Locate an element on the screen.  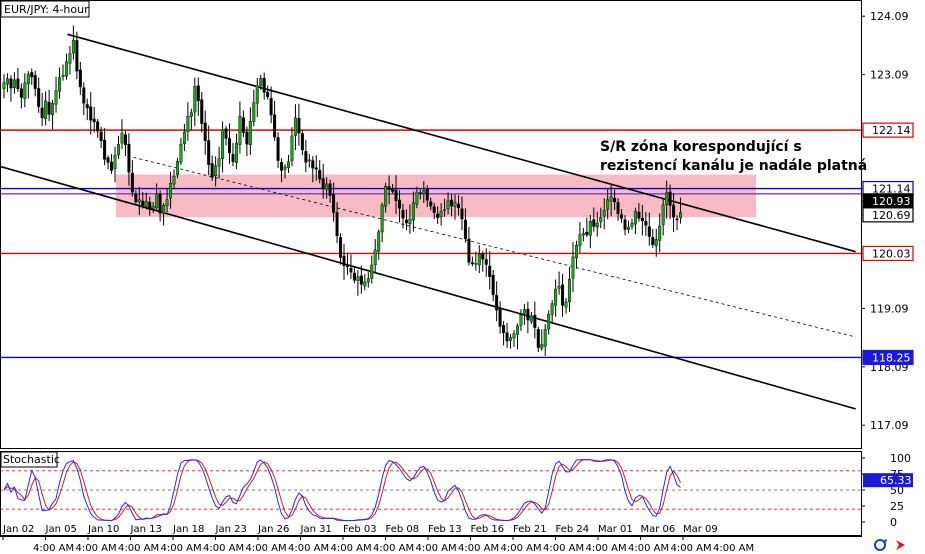
stoch-tick-label: 25 is located at coordinates (897, 506).